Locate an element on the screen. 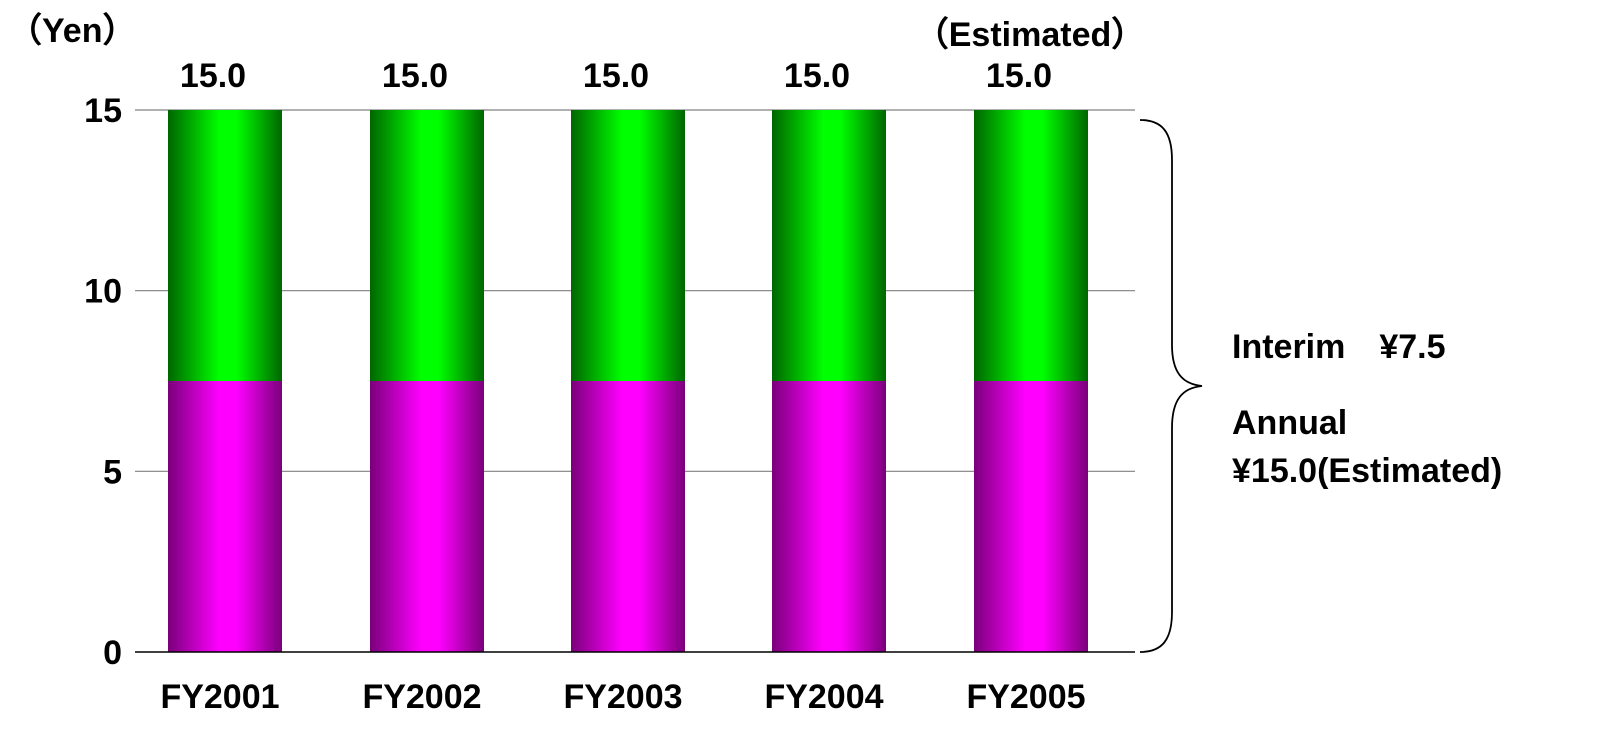  x-tick-label-fy2002: FY2002 is located at coordinates (421, 697).